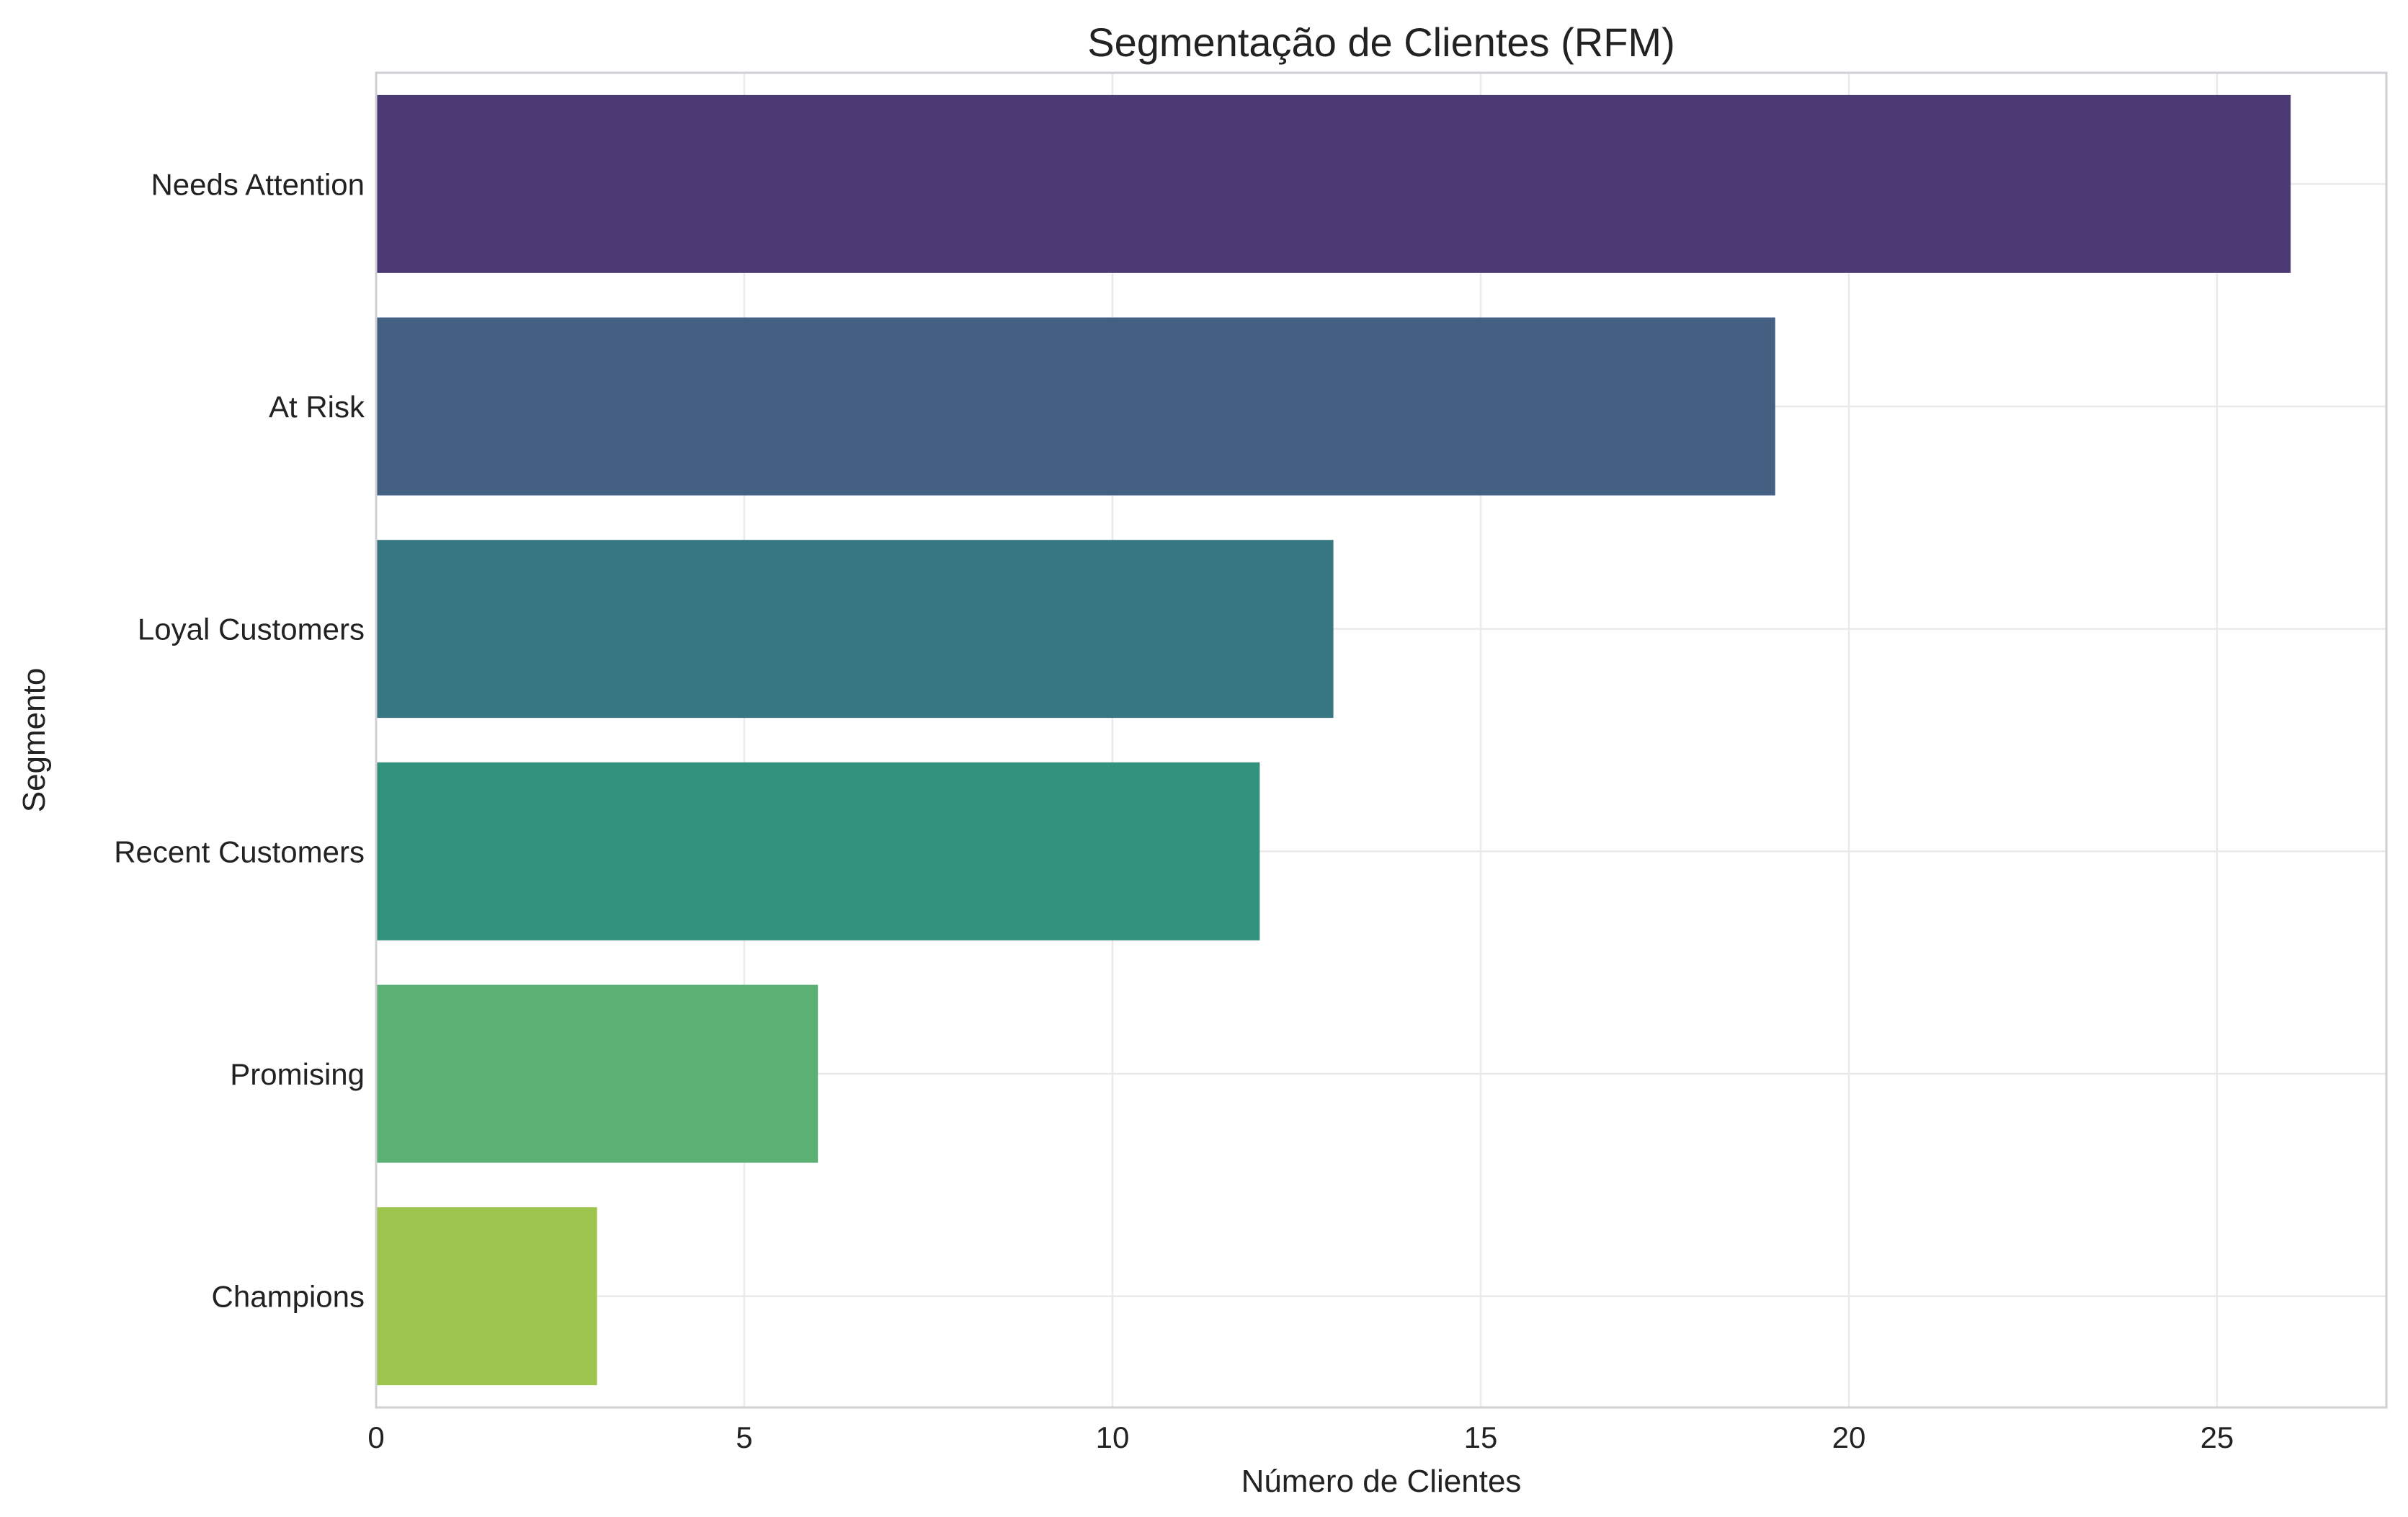 Image resolution: width=2408 pixels, height=1517 pixels. Describe the element at coordinates (1849, 1437) in the screenshot. I see `x-tick-label: 20` at that location.